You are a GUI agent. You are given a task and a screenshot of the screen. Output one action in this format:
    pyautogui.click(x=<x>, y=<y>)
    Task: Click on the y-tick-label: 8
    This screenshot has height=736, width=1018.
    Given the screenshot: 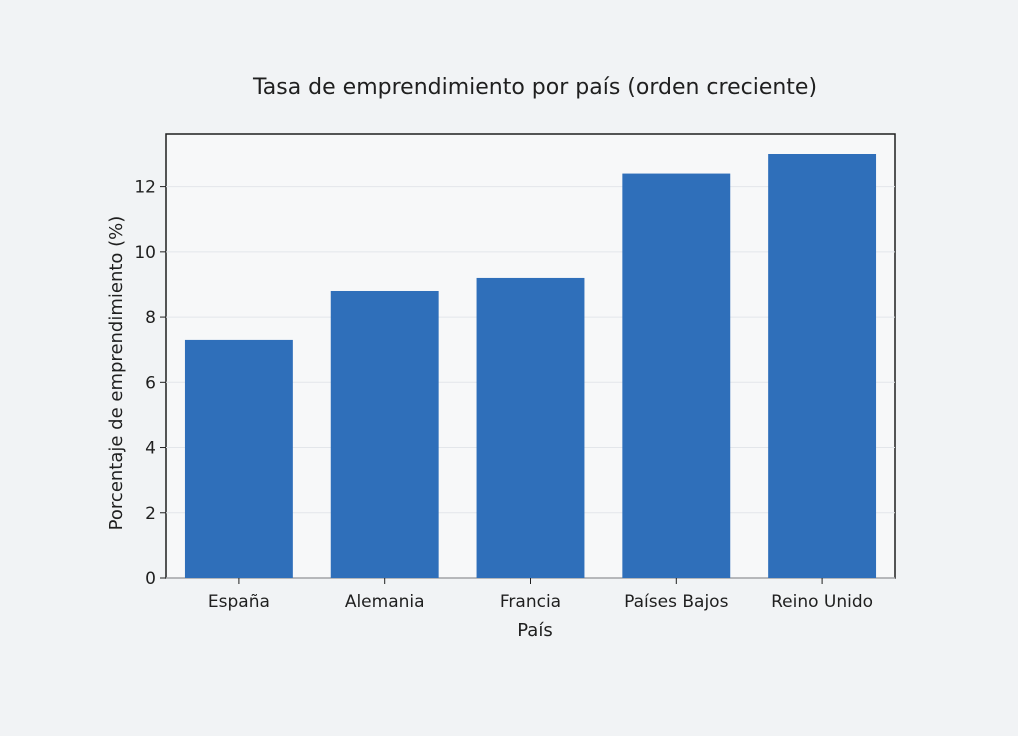 What is the action you would take?
    pyautogui.click(x=150, y=318)
    